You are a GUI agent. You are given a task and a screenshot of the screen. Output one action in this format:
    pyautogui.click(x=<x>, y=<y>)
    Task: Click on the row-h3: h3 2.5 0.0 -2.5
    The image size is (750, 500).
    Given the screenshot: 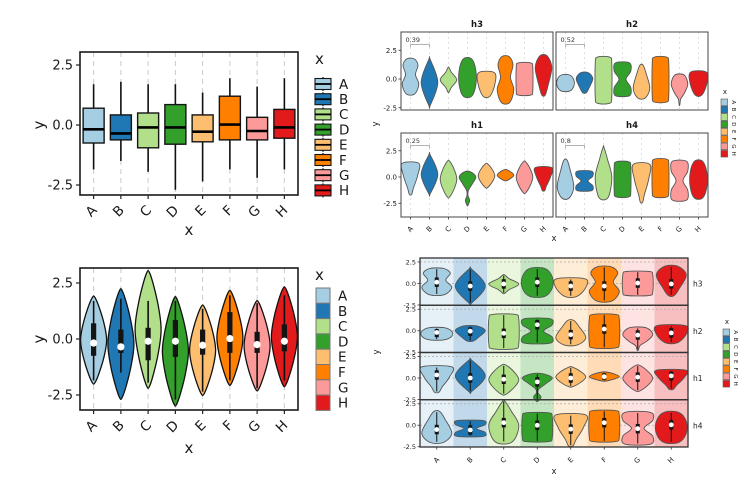 What is the action you would take?
    pyautogui.click(x=553, y=283)
    